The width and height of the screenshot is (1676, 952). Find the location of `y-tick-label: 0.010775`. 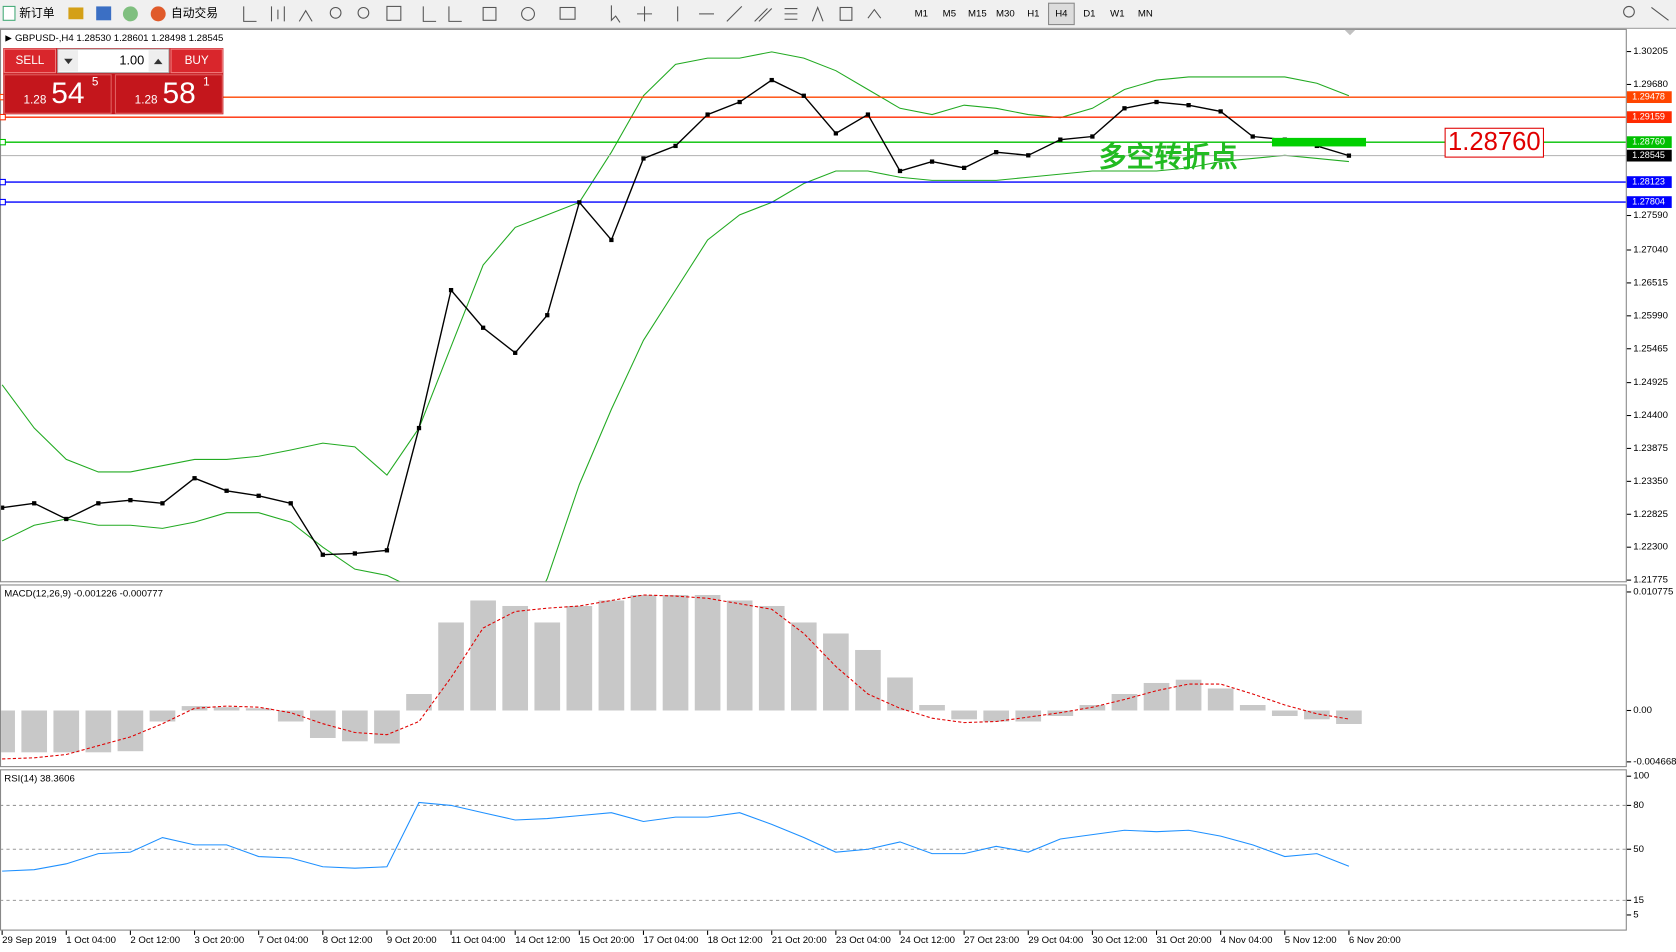

y-tick-label: 0.010775 is located at coordinates (1653, 591).